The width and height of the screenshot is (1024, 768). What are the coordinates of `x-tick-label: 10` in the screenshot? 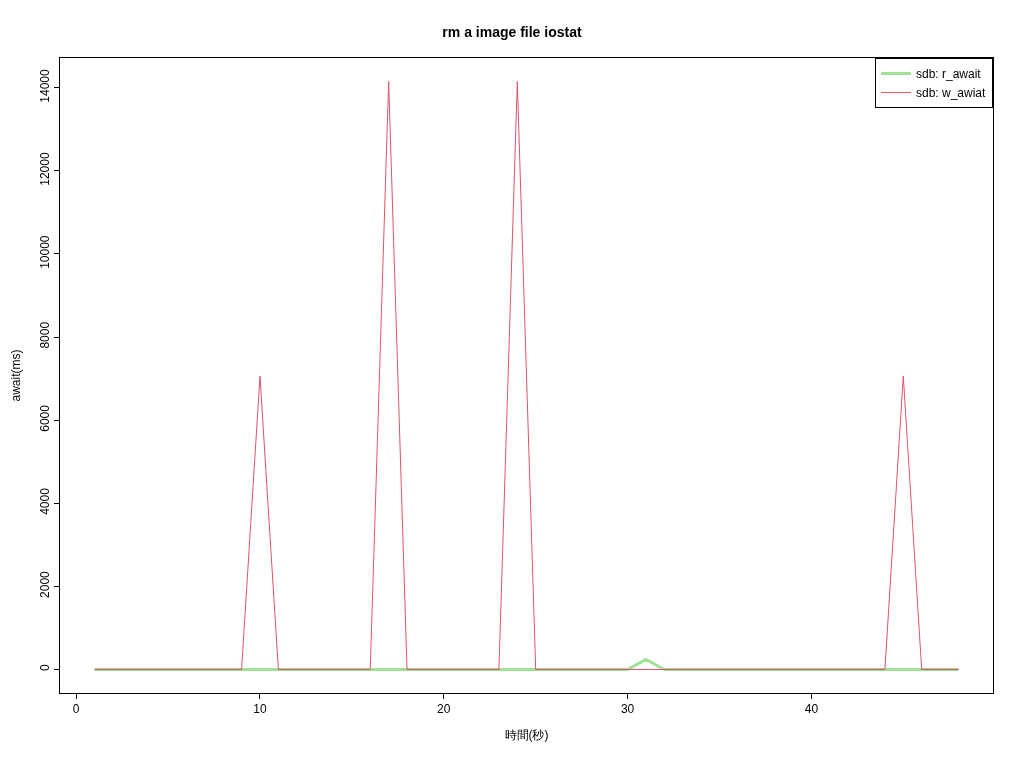 It's located at (260, 709).